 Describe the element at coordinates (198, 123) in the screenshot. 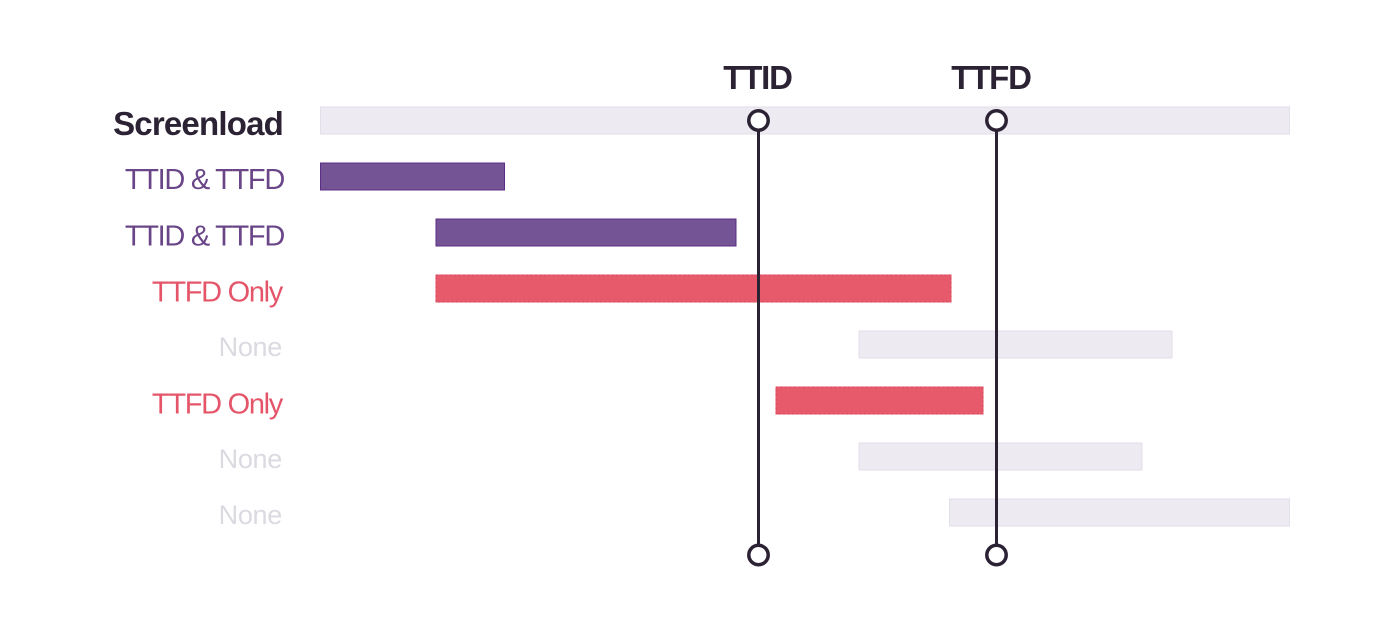

I see `svg-text: Screenload` at that location.